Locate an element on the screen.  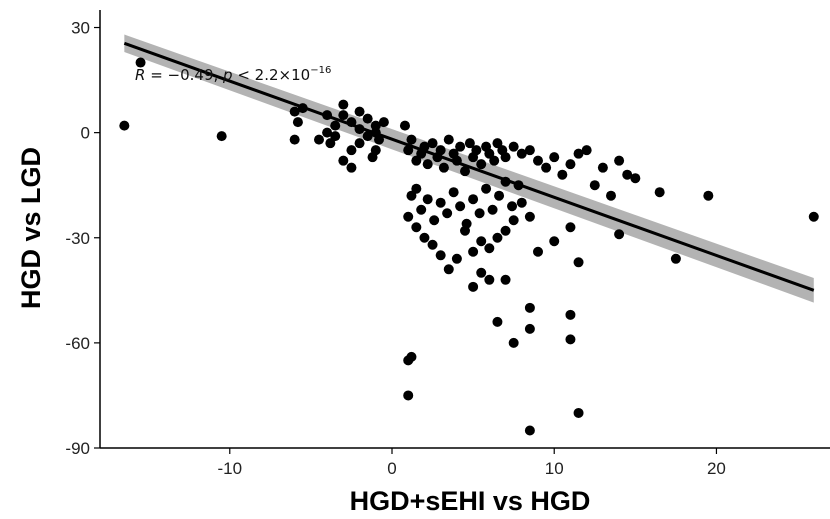
y-tick-label: -60 is located at coordinates (77, 343).